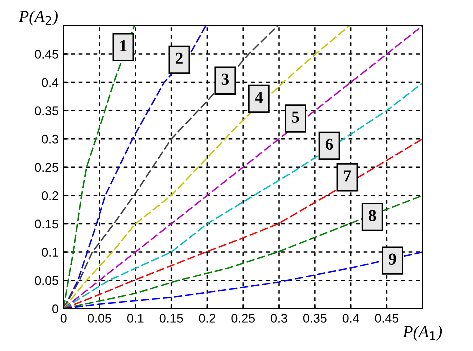 The image size is (473, 351). What do you see at coordinates (100, 318) in the screenshot?
I see `x-tick-label: 0.05` at bounding box center [100, 318].